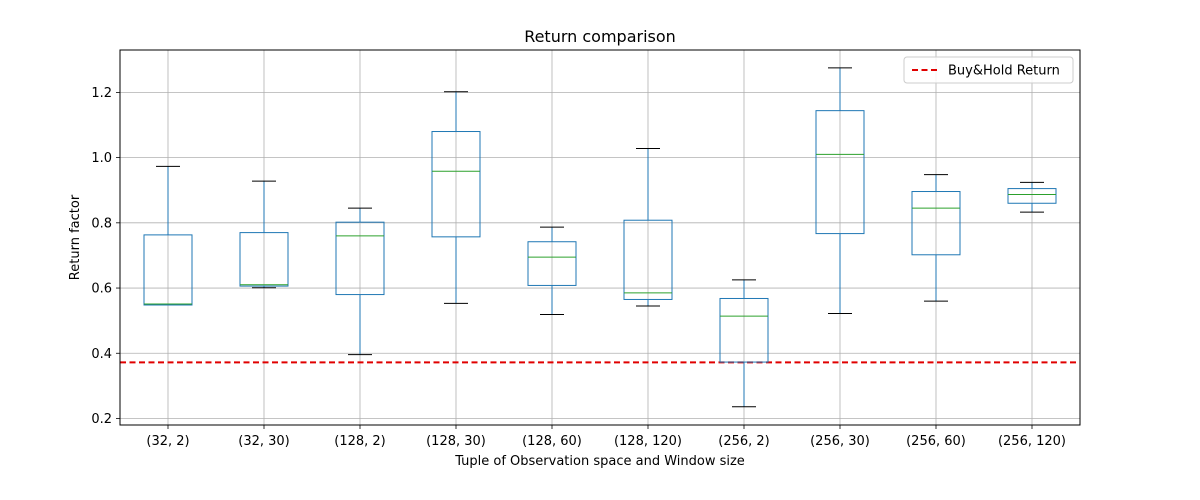 This screenshot has width=1200, height=500. What do you see at coordinates (101, 419) in the screenshot?
I see `y-tick-label: 0.2` at bounding box center [101, 419].